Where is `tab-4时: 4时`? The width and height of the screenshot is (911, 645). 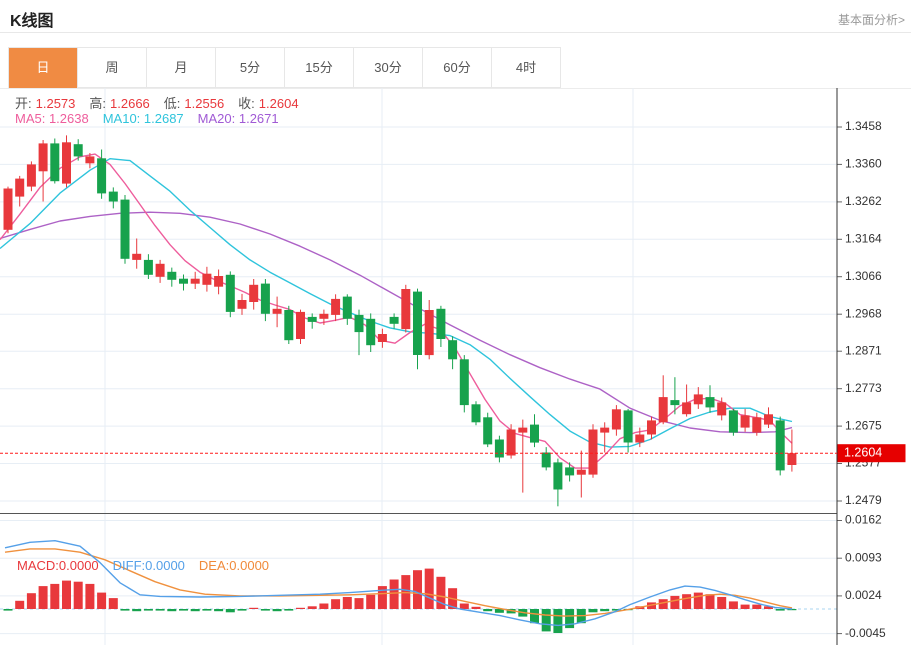 tab-4时: 4时 is located at coordinates (526, 68).